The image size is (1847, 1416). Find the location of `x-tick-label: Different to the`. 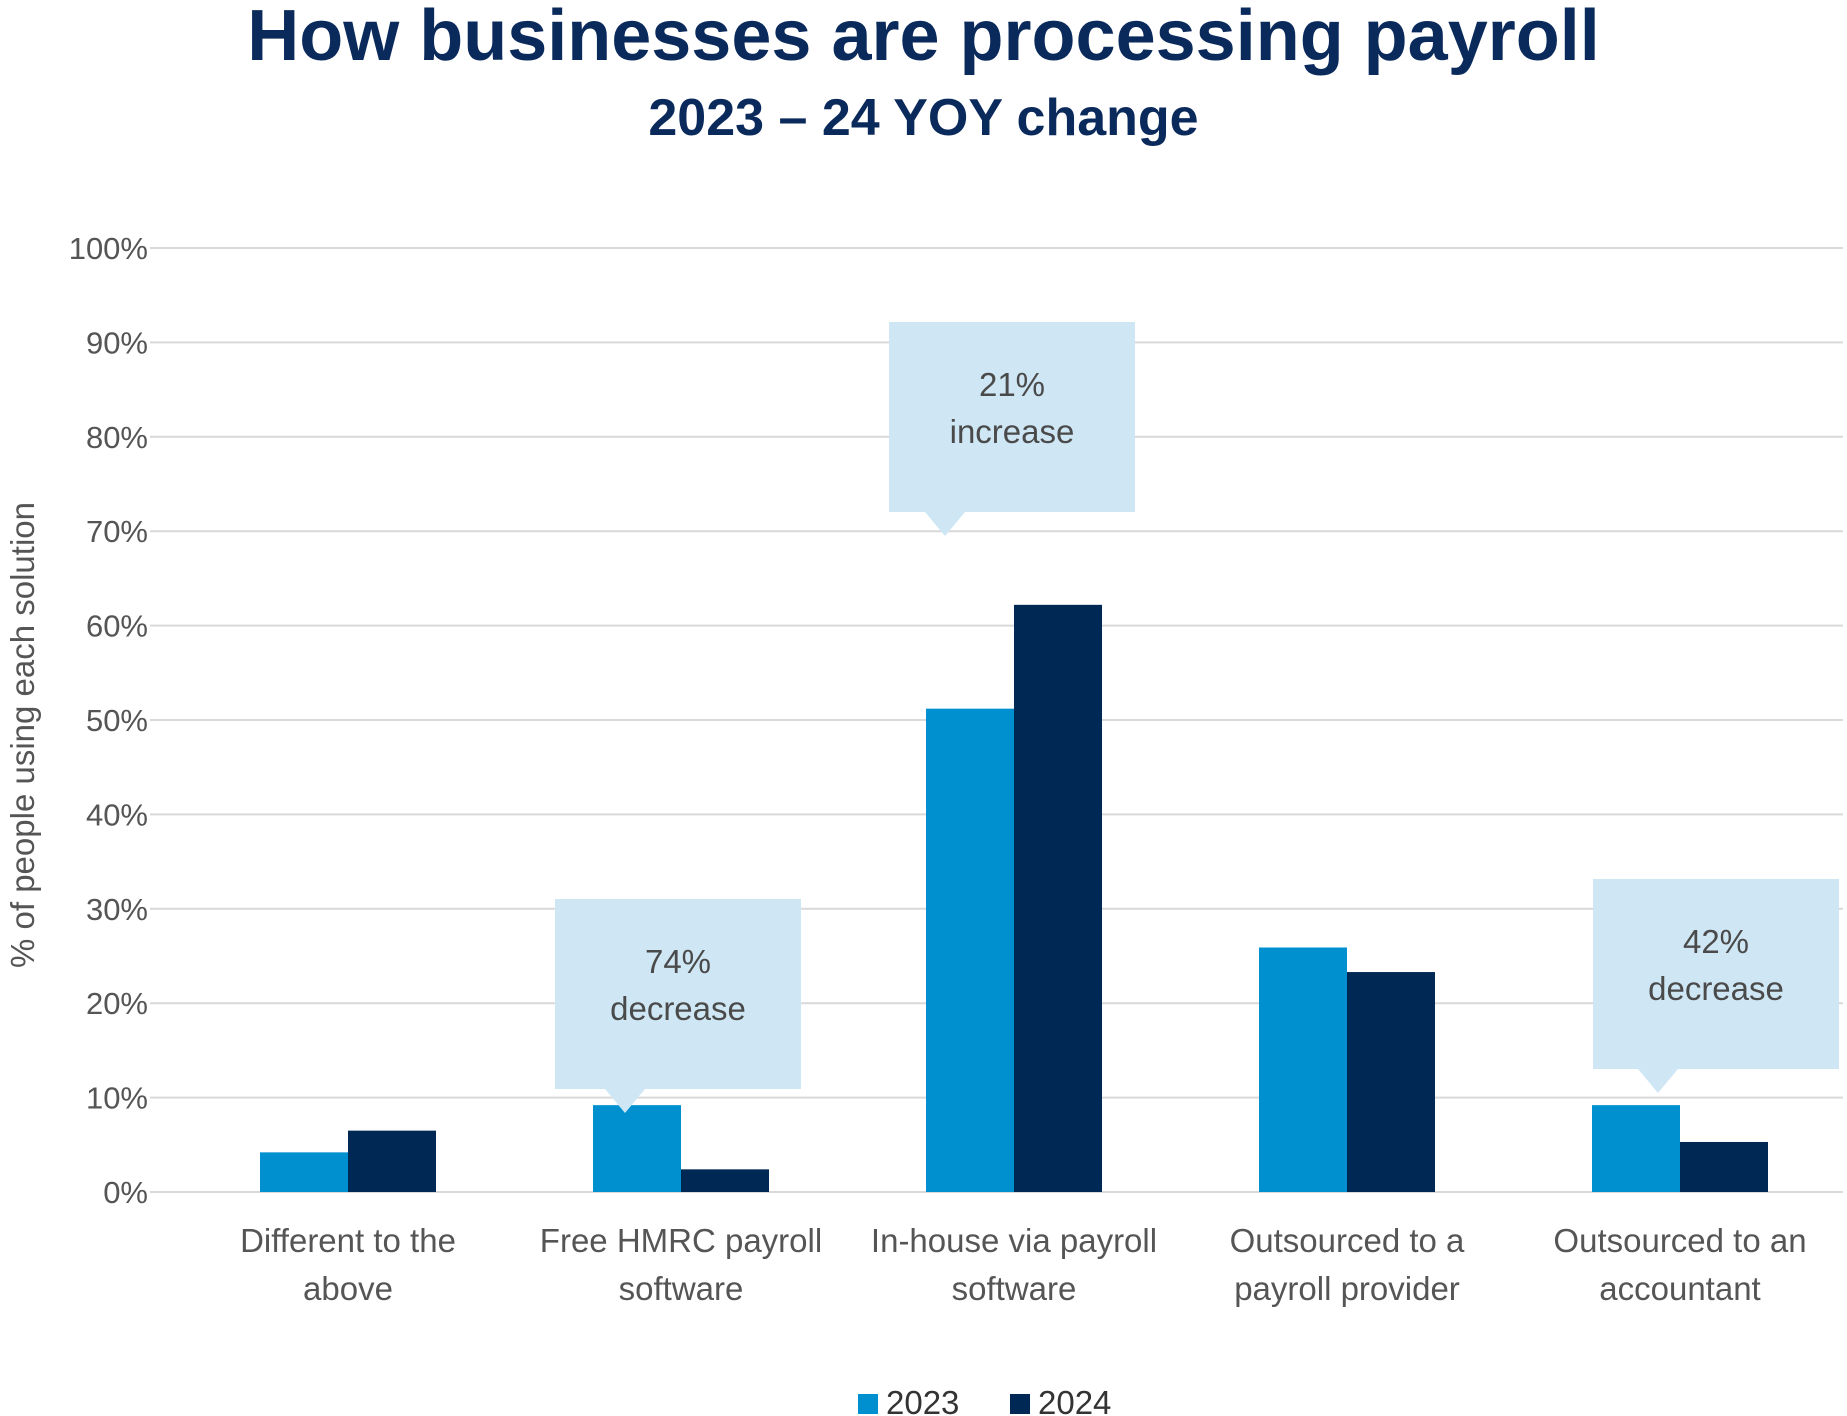

x-tick-label: Different to the is located at coordinates (348, 1240).